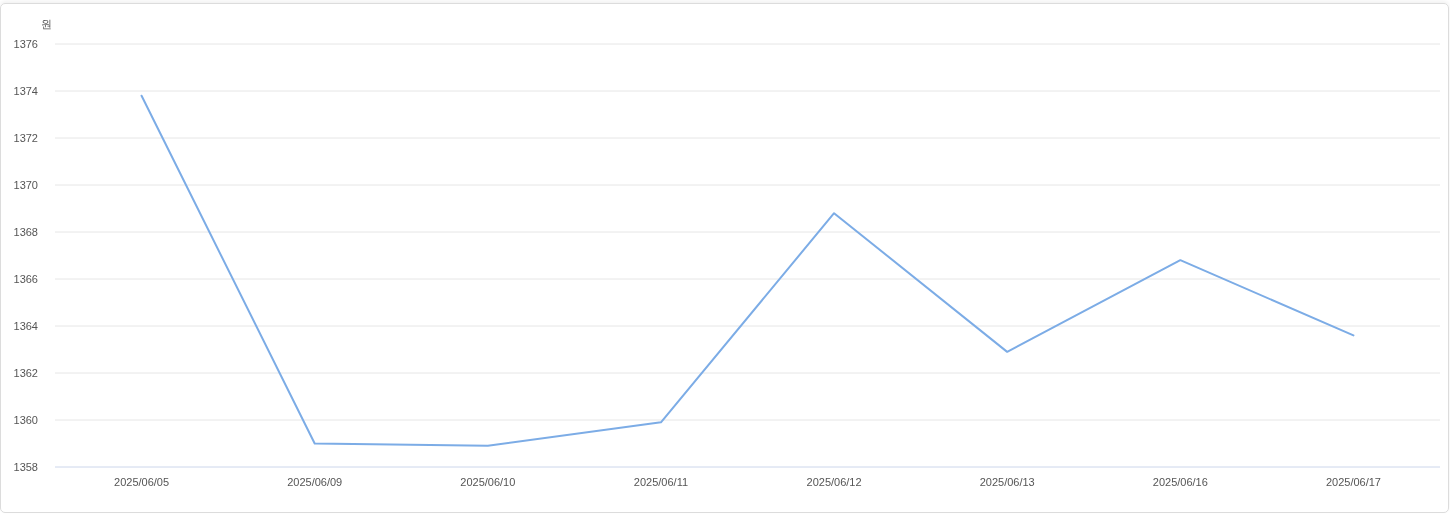  Describe the element at coordinates (661, 482) in the screenshot. I see `x-tick-label: 2025/06/11` at that location.